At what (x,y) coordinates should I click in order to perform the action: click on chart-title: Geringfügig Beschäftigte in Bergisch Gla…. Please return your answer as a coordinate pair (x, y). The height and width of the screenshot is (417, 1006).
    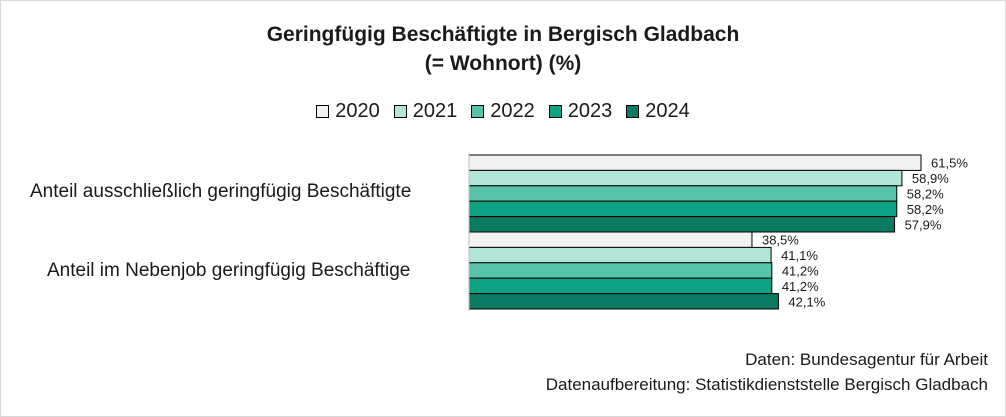
    Looking at the image, I should click on (503, 49).